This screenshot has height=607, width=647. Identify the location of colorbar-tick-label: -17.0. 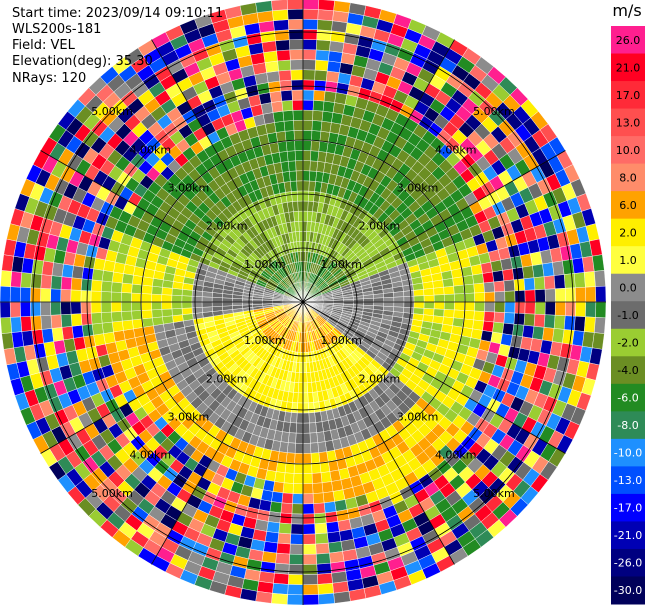
(628, 508).